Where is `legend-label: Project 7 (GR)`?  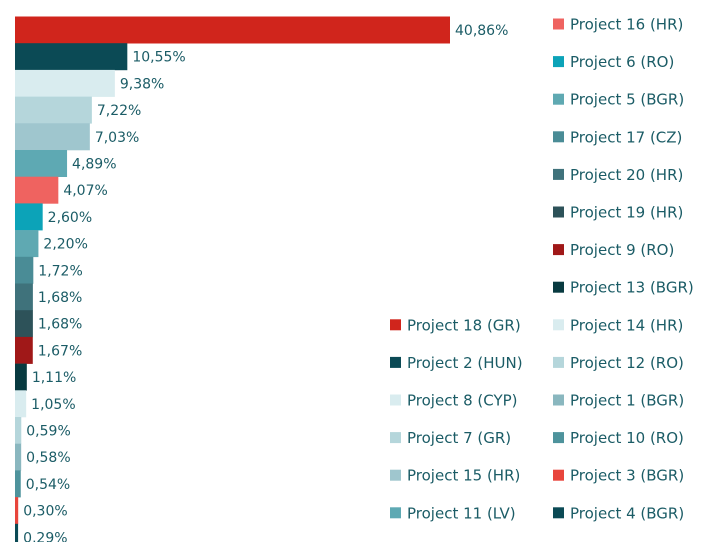 legend-label: Project 7 (GR) is located at coordinates (459, 438).